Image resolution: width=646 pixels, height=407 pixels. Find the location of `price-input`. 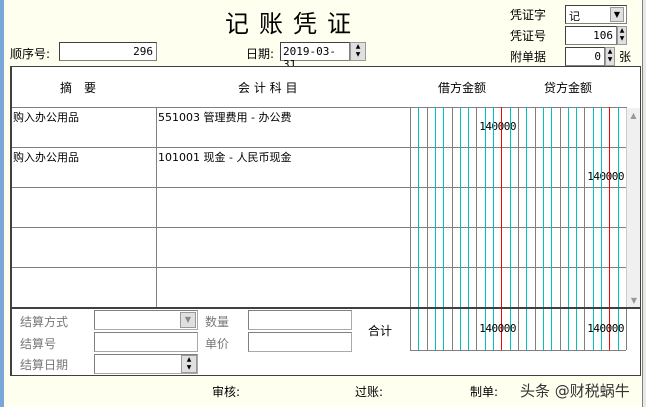

price-input is located at coordinates (300, 342).